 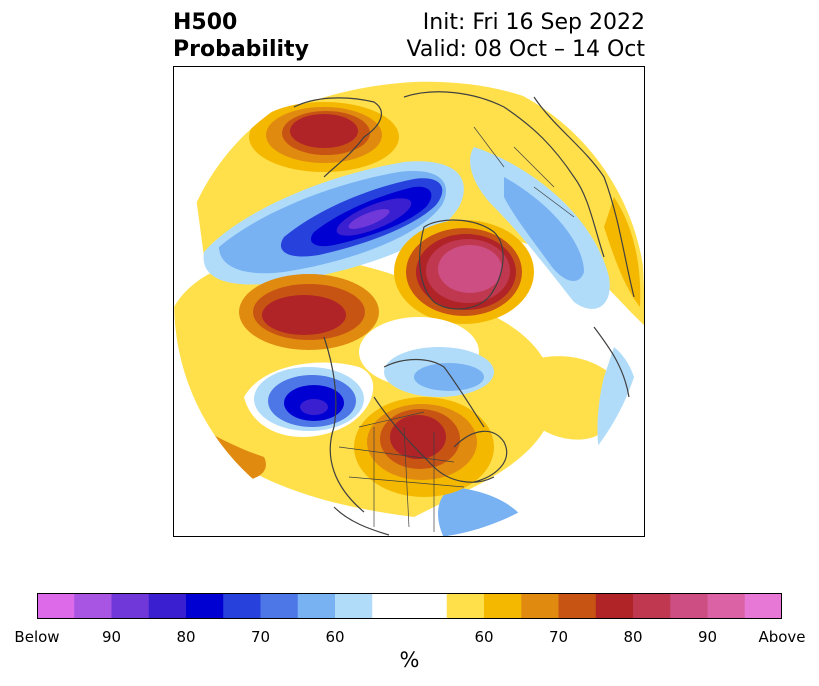 I want to click on title-line-probability: Probability, so click(x=241, y=49).